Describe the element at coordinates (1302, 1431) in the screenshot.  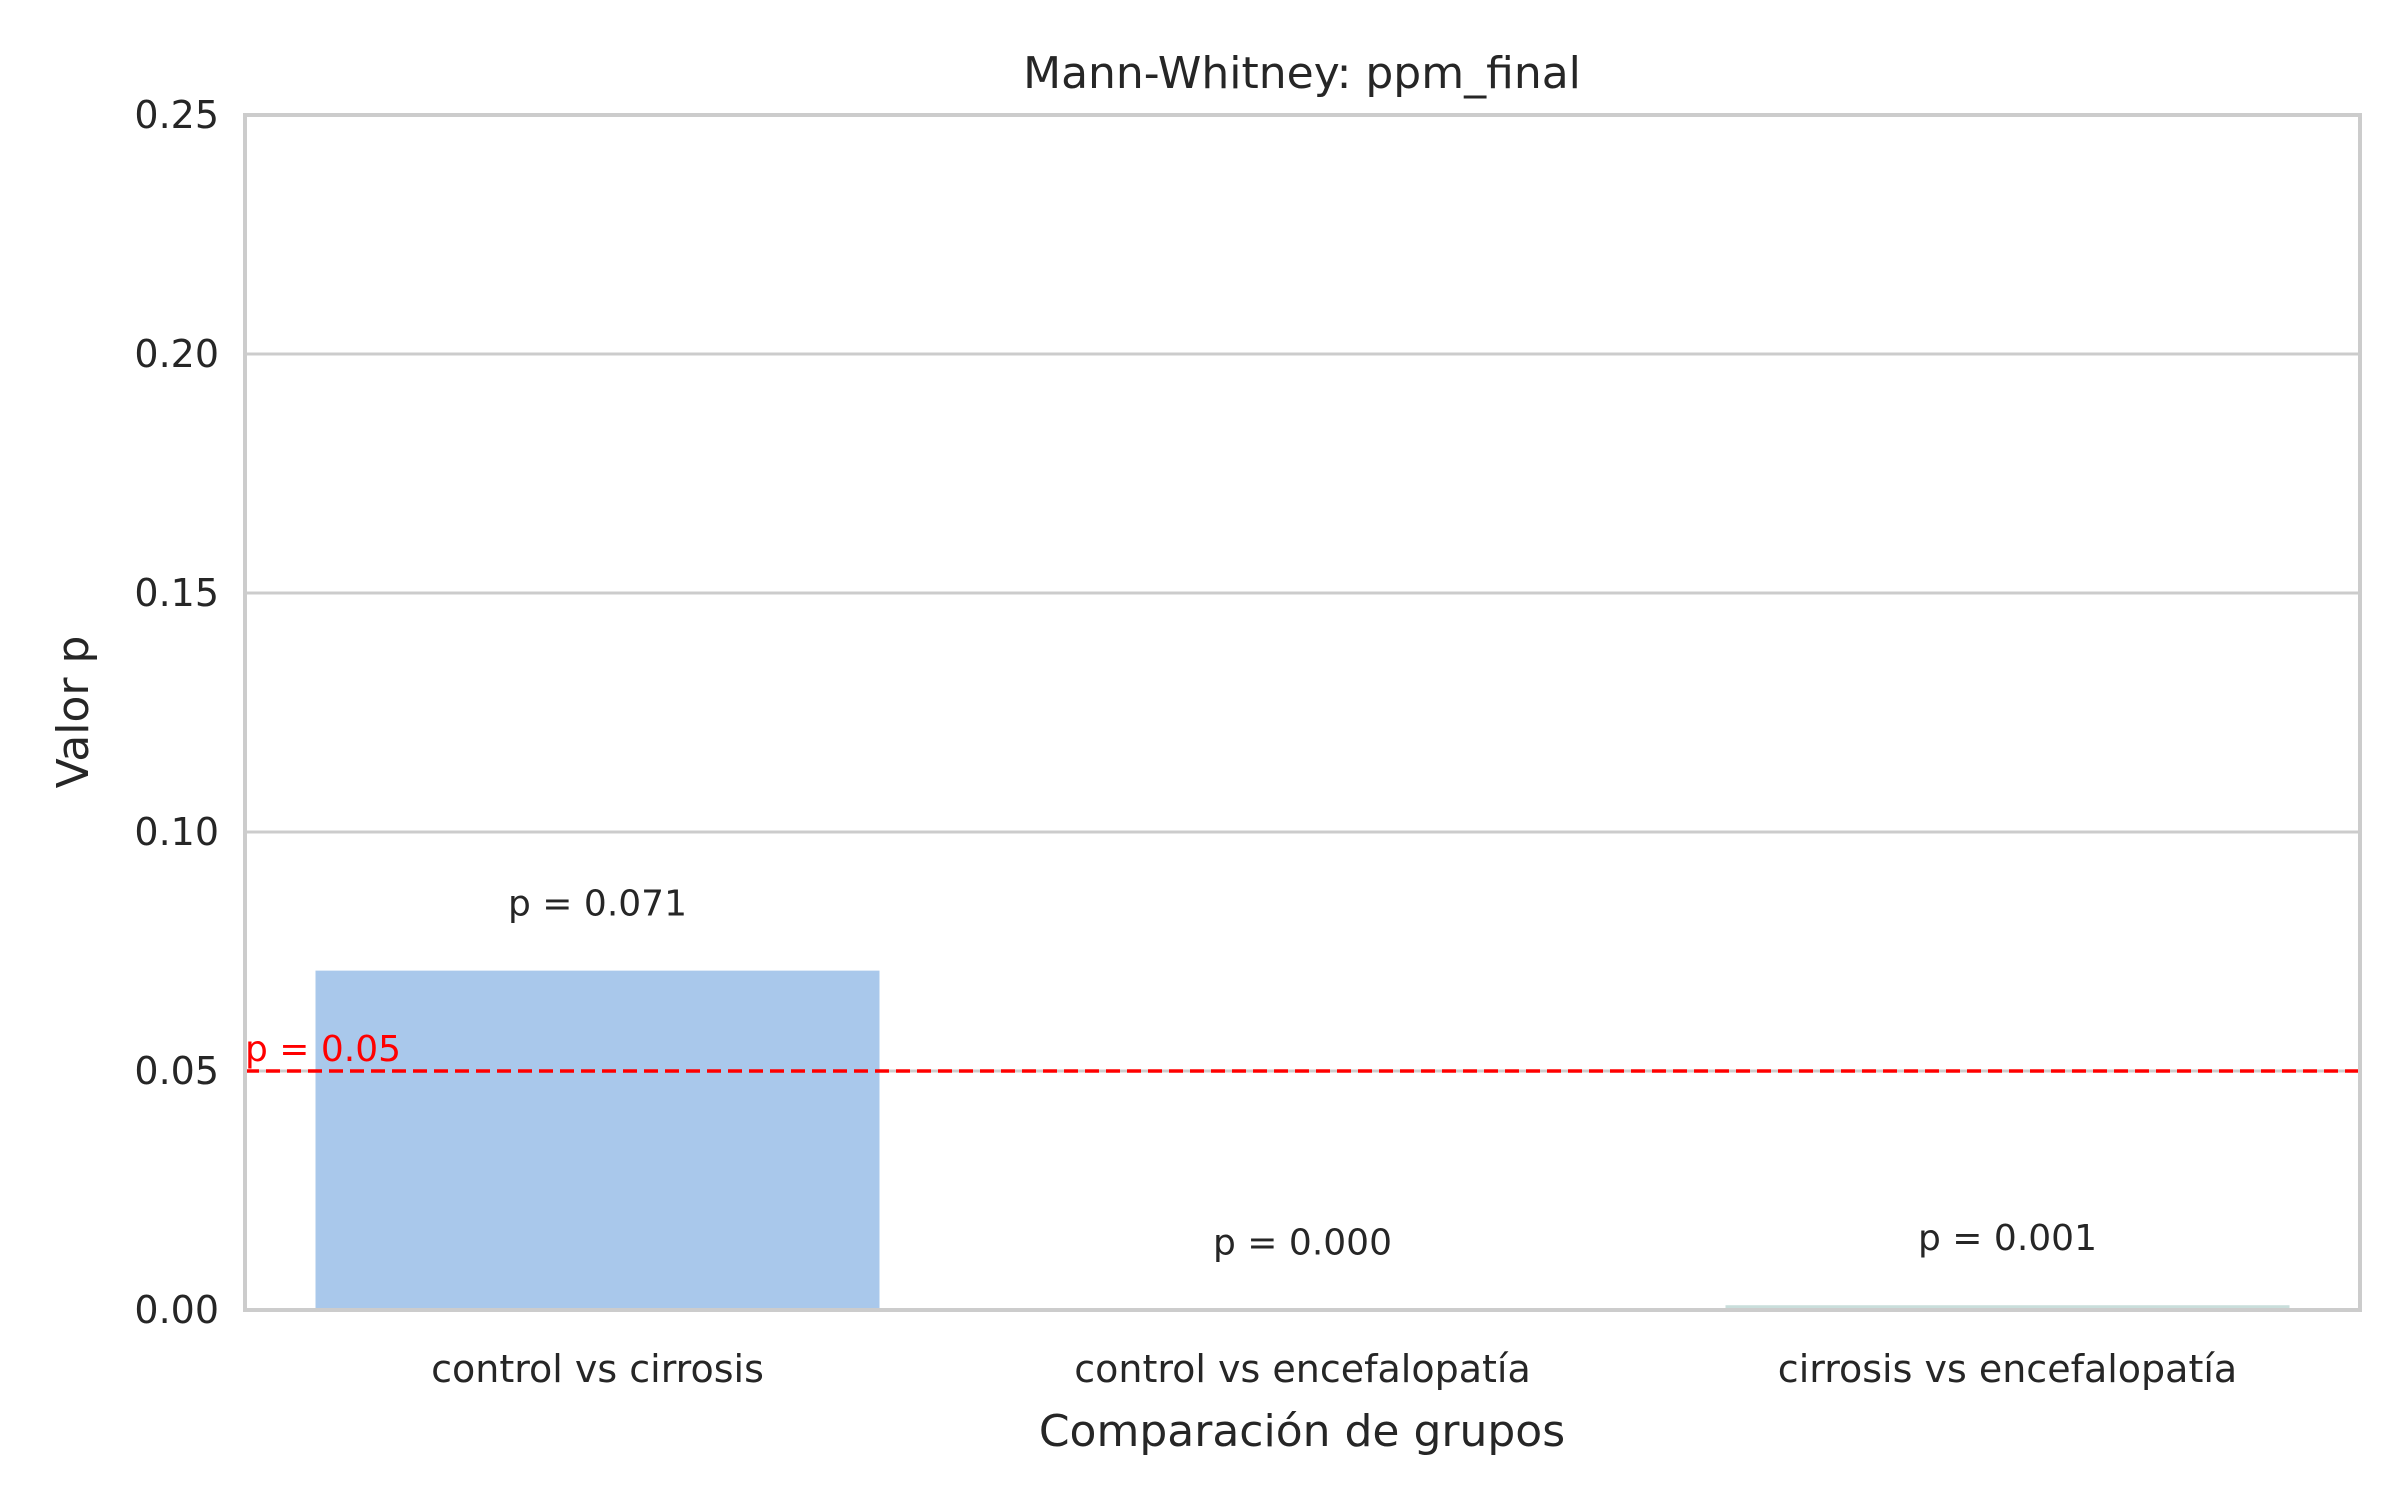
I see `x-axis-label: Comparación de grupos` at that location.